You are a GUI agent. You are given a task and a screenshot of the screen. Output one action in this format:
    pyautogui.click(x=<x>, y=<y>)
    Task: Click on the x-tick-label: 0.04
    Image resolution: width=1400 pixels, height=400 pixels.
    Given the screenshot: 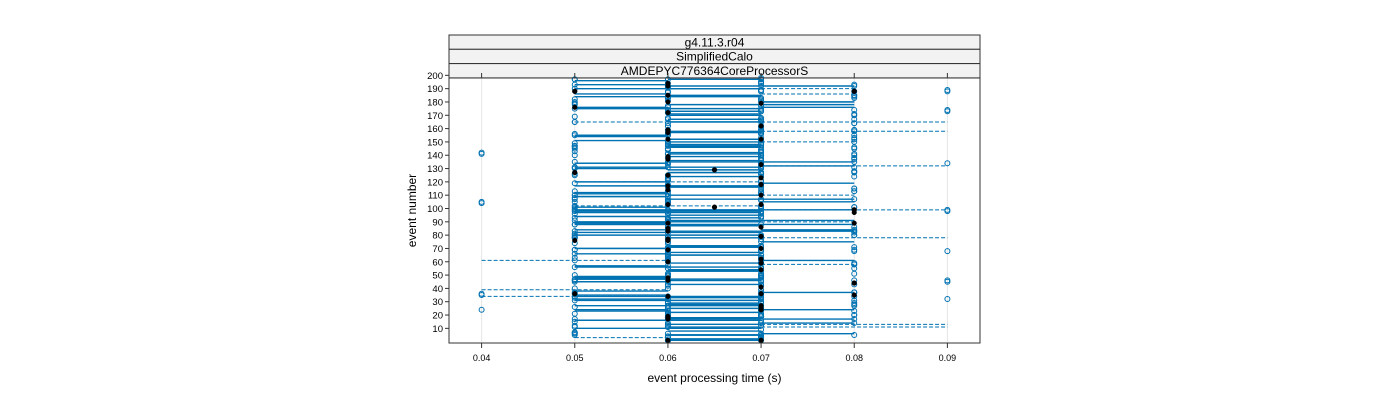 What is the action you would take?
    pyautogui.click(x=482, y=358)
    